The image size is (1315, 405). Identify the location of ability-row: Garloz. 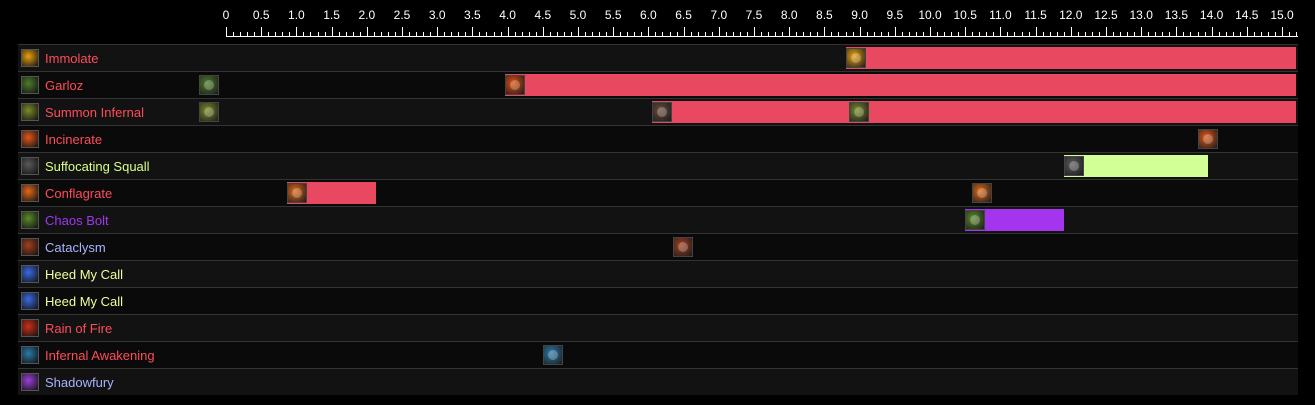
(658, 84).